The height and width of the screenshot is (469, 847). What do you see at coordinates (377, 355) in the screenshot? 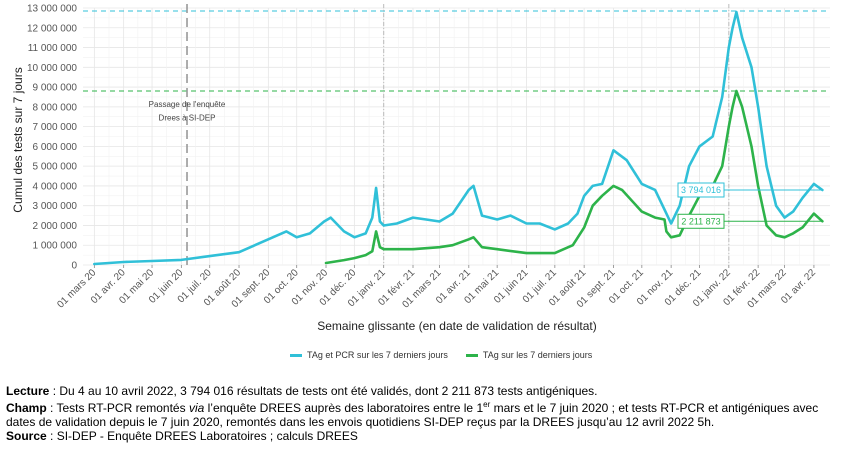
I see `legend-label-total: TAg et PCR sur les 7 derniers jours` at bounding box center [377, 355].